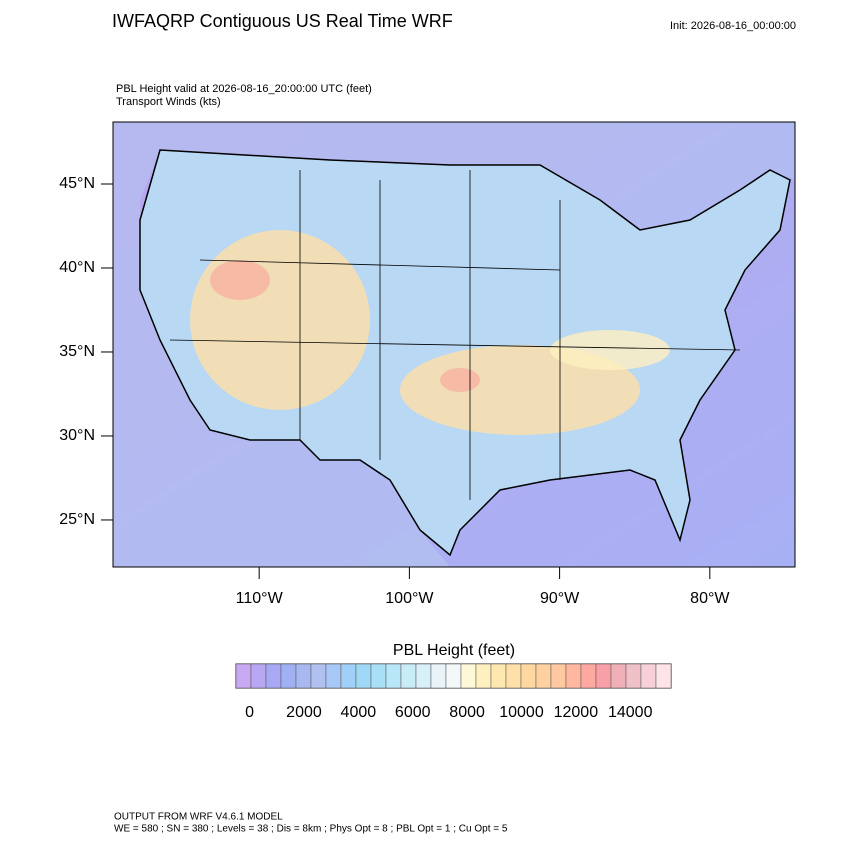 The image size is (850, 850). Describe the element at coordinates (249, 712) in the screenshot. I see `colorbar-tick-label: 0` at that location.